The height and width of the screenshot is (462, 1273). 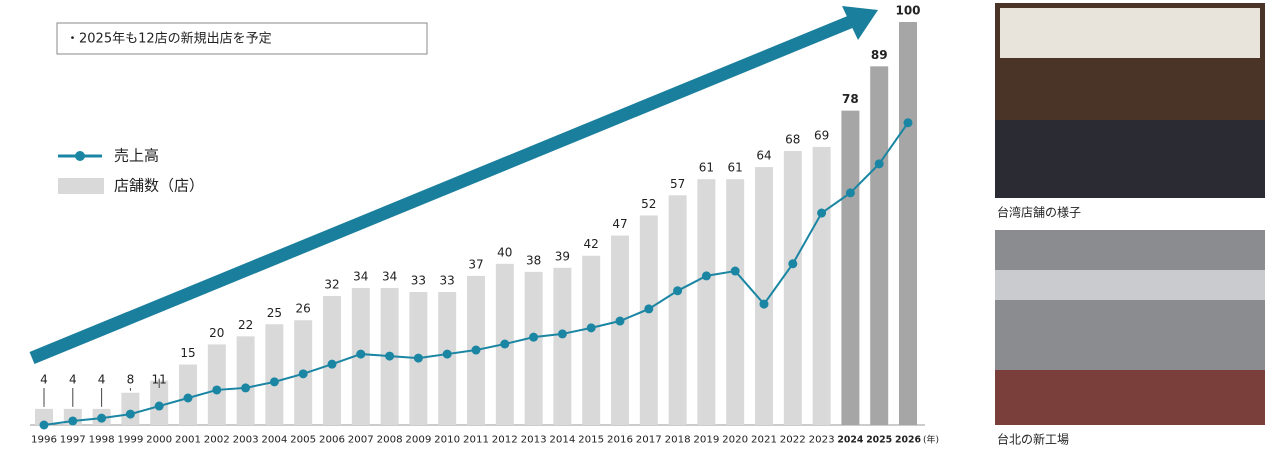 I want to click on x-tick-label: 2022, so click(x=793, y=440).